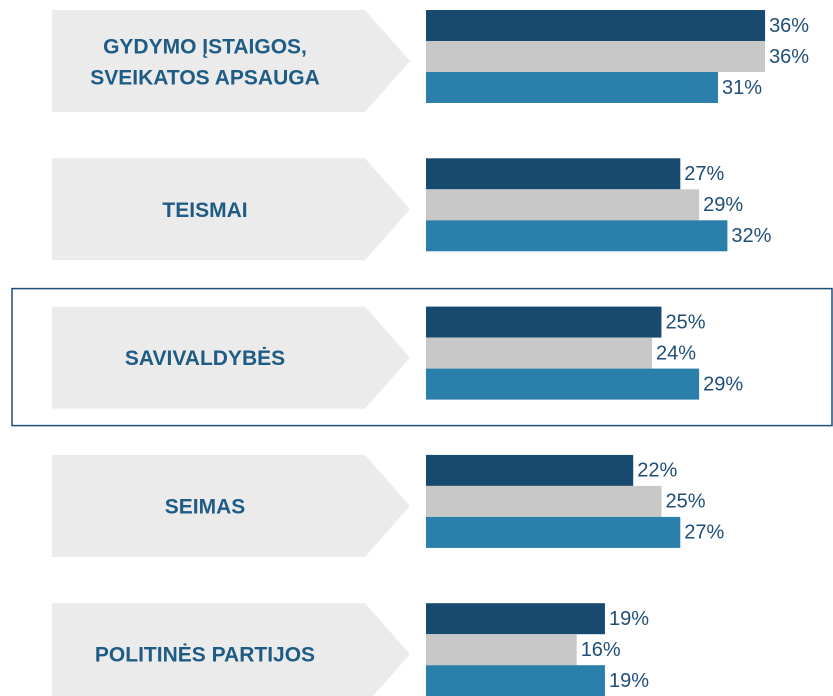  What do you see at coordinates (742, 88) in the screenshot?
I see `value-label: 31%` at bounding box center [742, 88].